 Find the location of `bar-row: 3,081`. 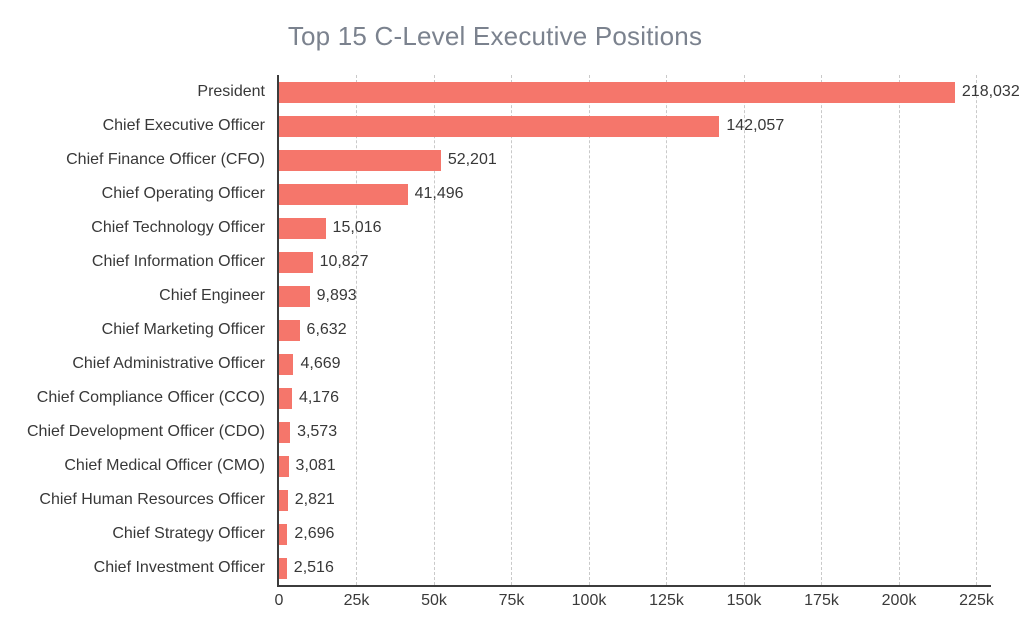

bar-row: 3,081 is located at coordinates (635, 466).